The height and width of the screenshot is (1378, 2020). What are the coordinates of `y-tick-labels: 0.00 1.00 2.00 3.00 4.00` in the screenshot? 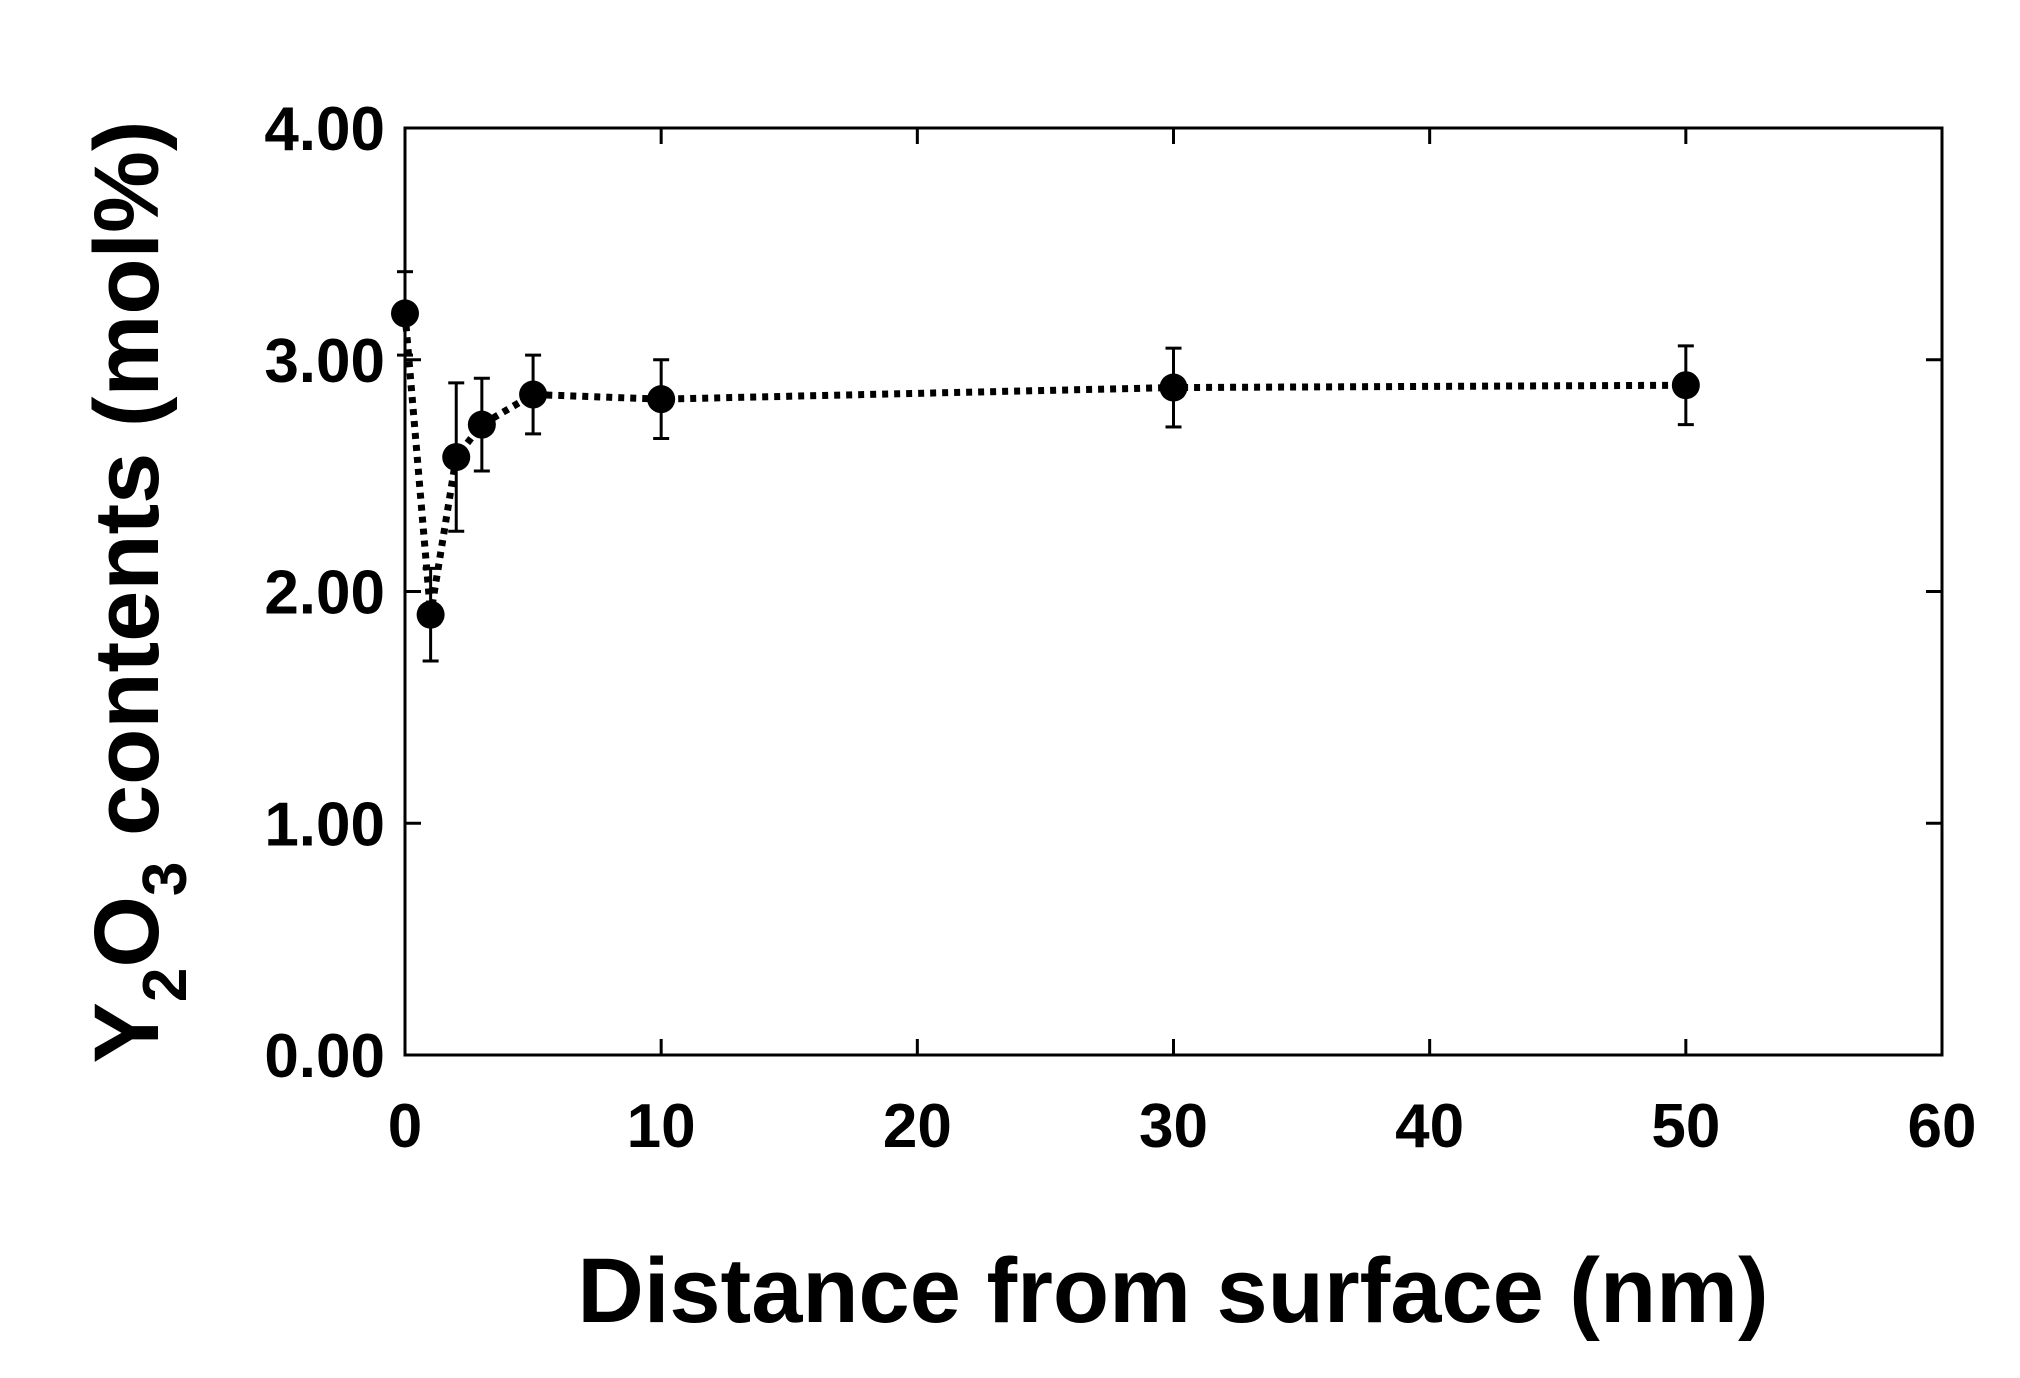 It's located at (324, 593).